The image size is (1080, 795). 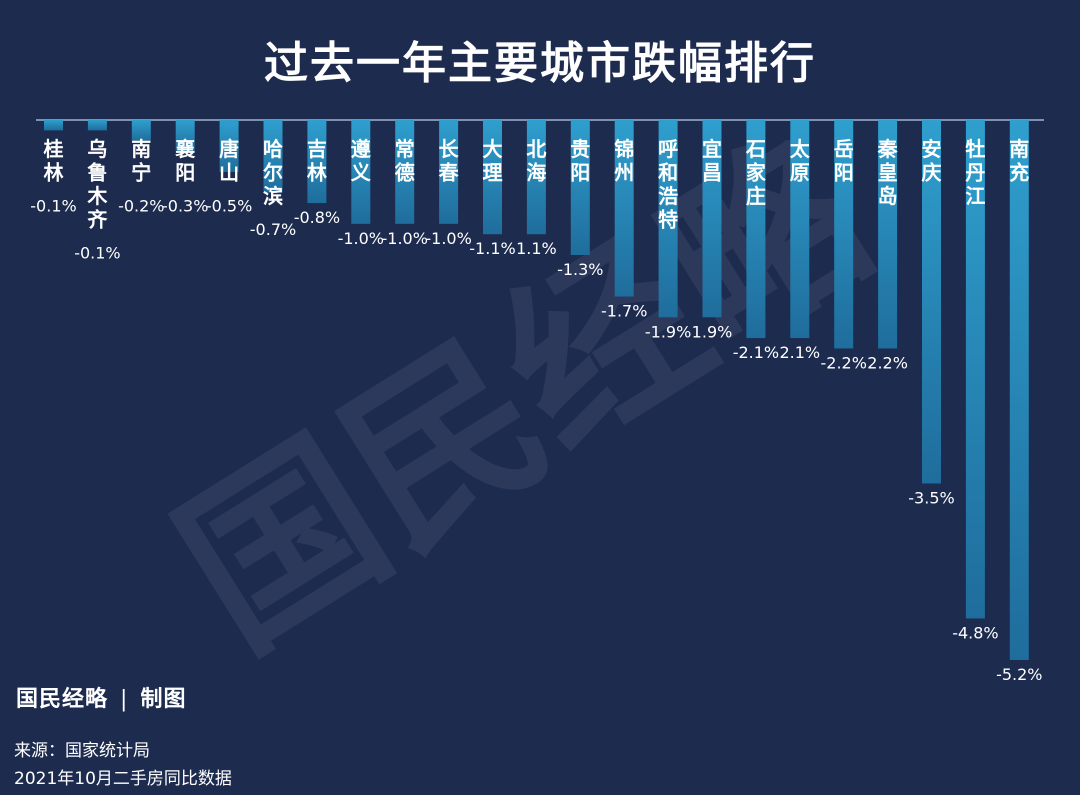 I want to click on category-label-7: 吉林, so click(x=317, y=161).